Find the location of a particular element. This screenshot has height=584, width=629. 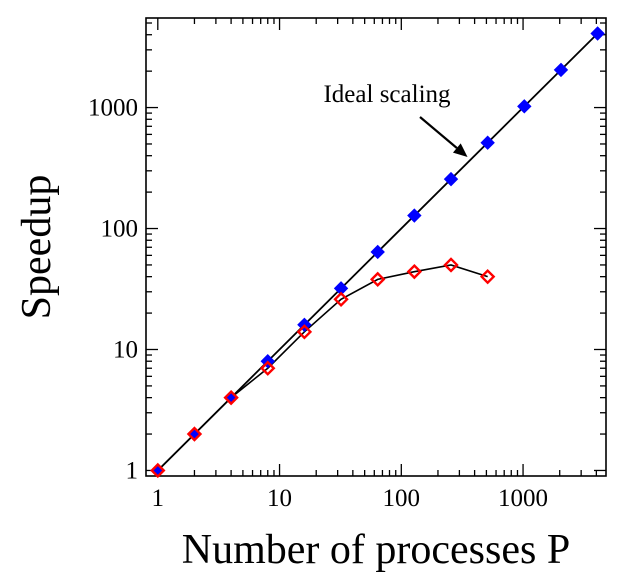

x-tick-label: 1000 is located at coordinates (523, 498).